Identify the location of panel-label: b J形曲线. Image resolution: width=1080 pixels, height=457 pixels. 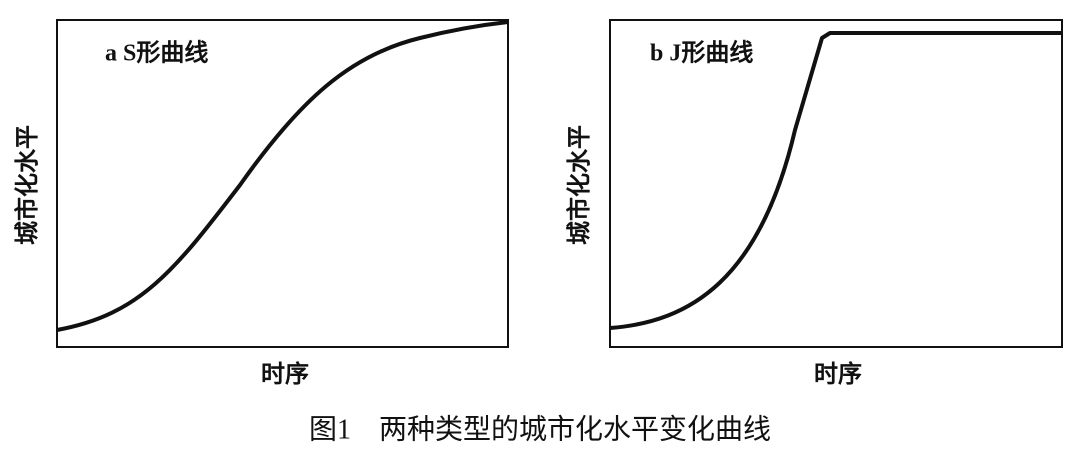
(701, 53).